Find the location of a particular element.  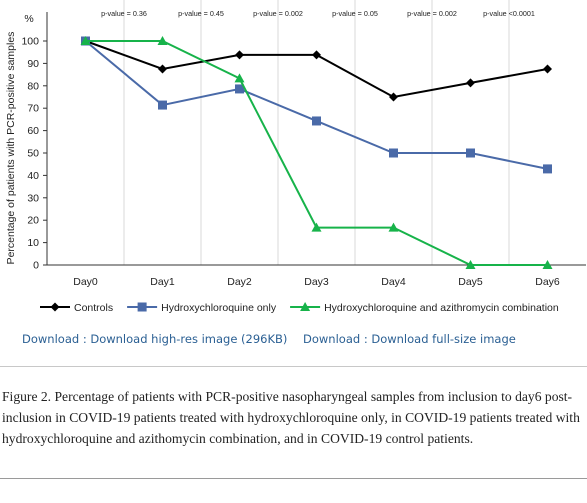

series-line is located at coordinates (316, 69).